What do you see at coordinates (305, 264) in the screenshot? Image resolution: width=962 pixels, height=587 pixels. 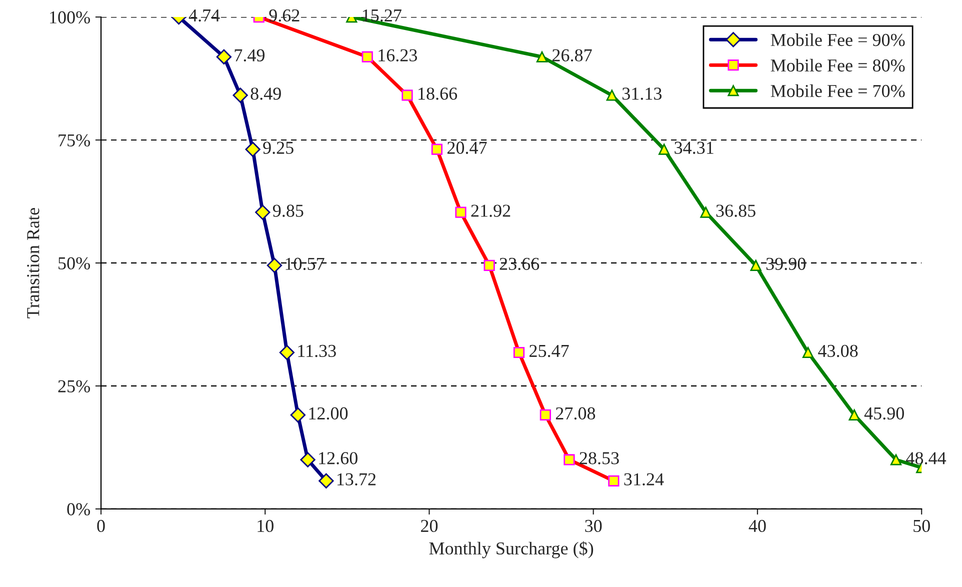 I see `annotation: 10.57` at bounding box center [305, 264].